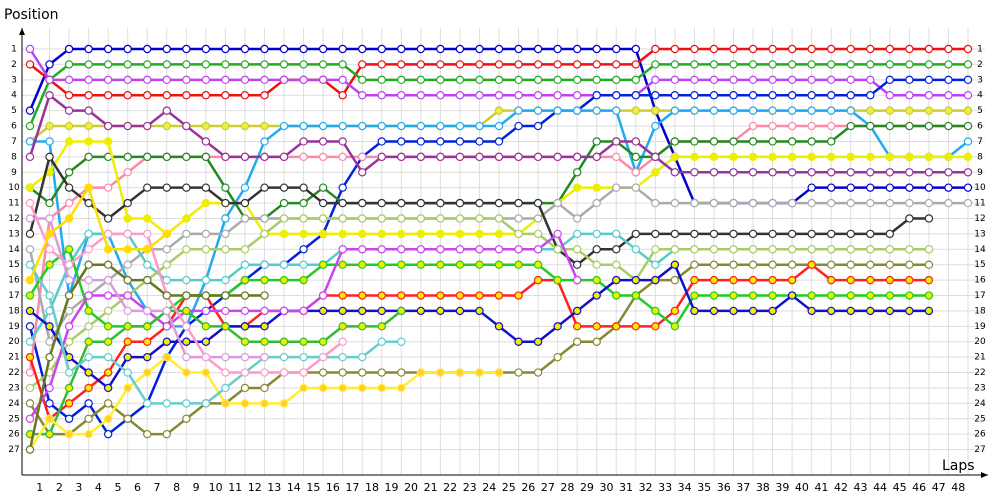  What do you see at coordinates (979, 265) in the screenshot?
I see `y-tick-label-right: 15` at bounding box center [979, 265].